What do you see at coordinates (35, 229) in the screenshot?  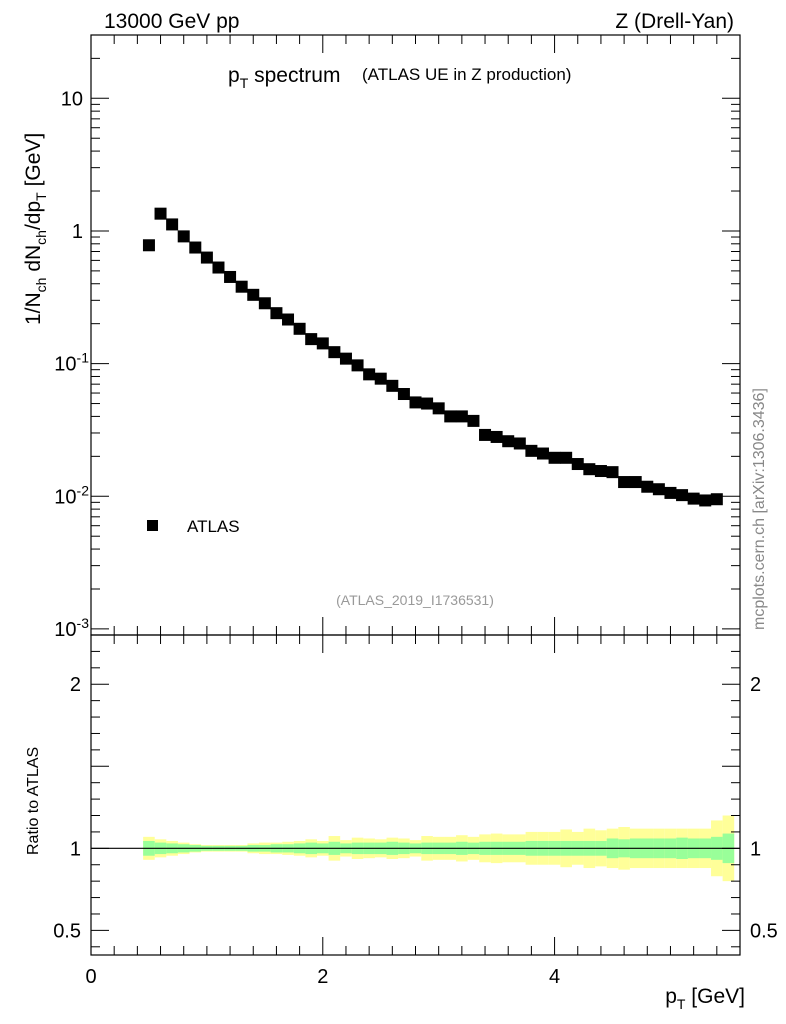 I see `main-y-label: 1/Nch dNch/dpT [GeV]` at bounding box center [35, 229].